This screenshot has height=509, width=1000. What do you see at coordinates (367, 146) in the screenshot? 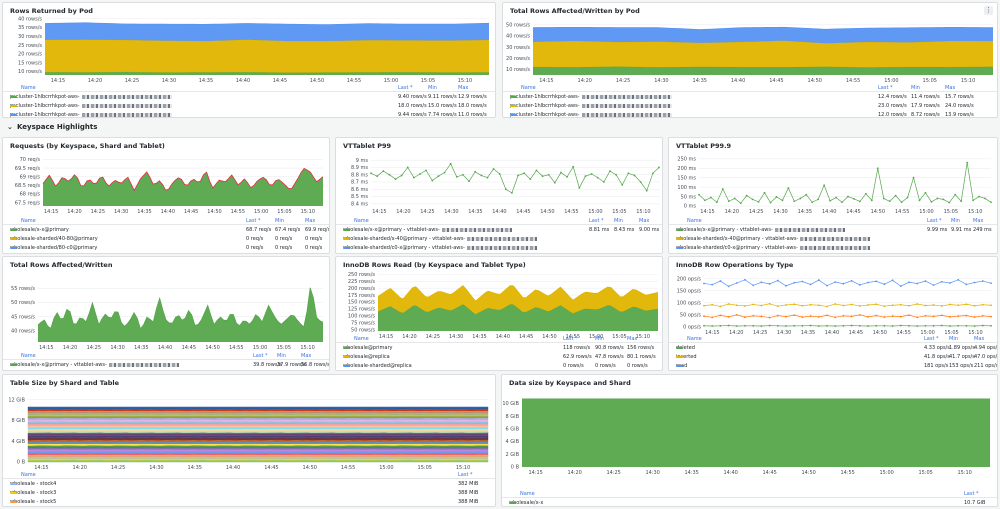
I see `panel-title: VTTablet P99` at bounding box center [367, 146].